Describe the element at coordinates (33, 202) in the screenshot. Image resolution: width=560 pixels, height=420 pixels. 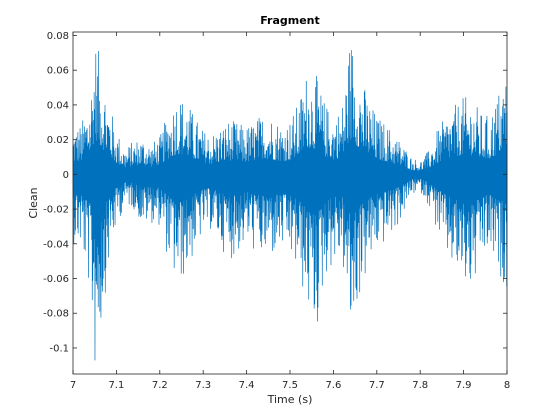
I see `y-axis-label: Clean` at that location.